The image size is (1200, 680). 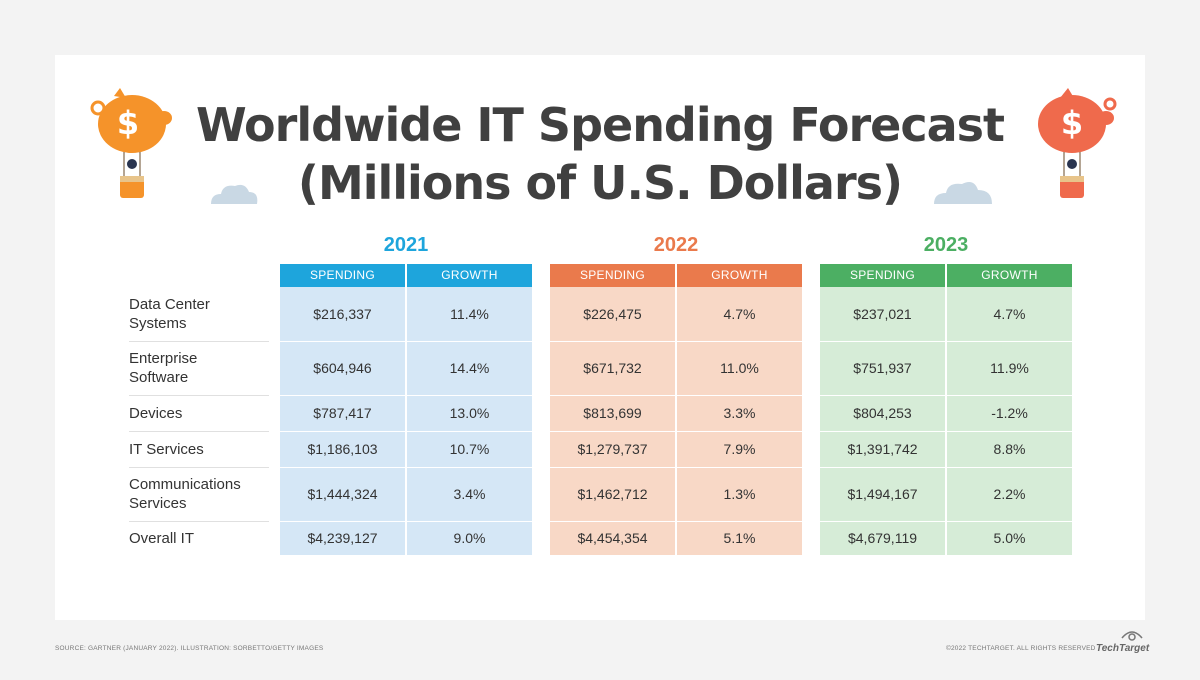 I want to click on col-2021-growth-header: GROWTH, so click(x=469, y=275).